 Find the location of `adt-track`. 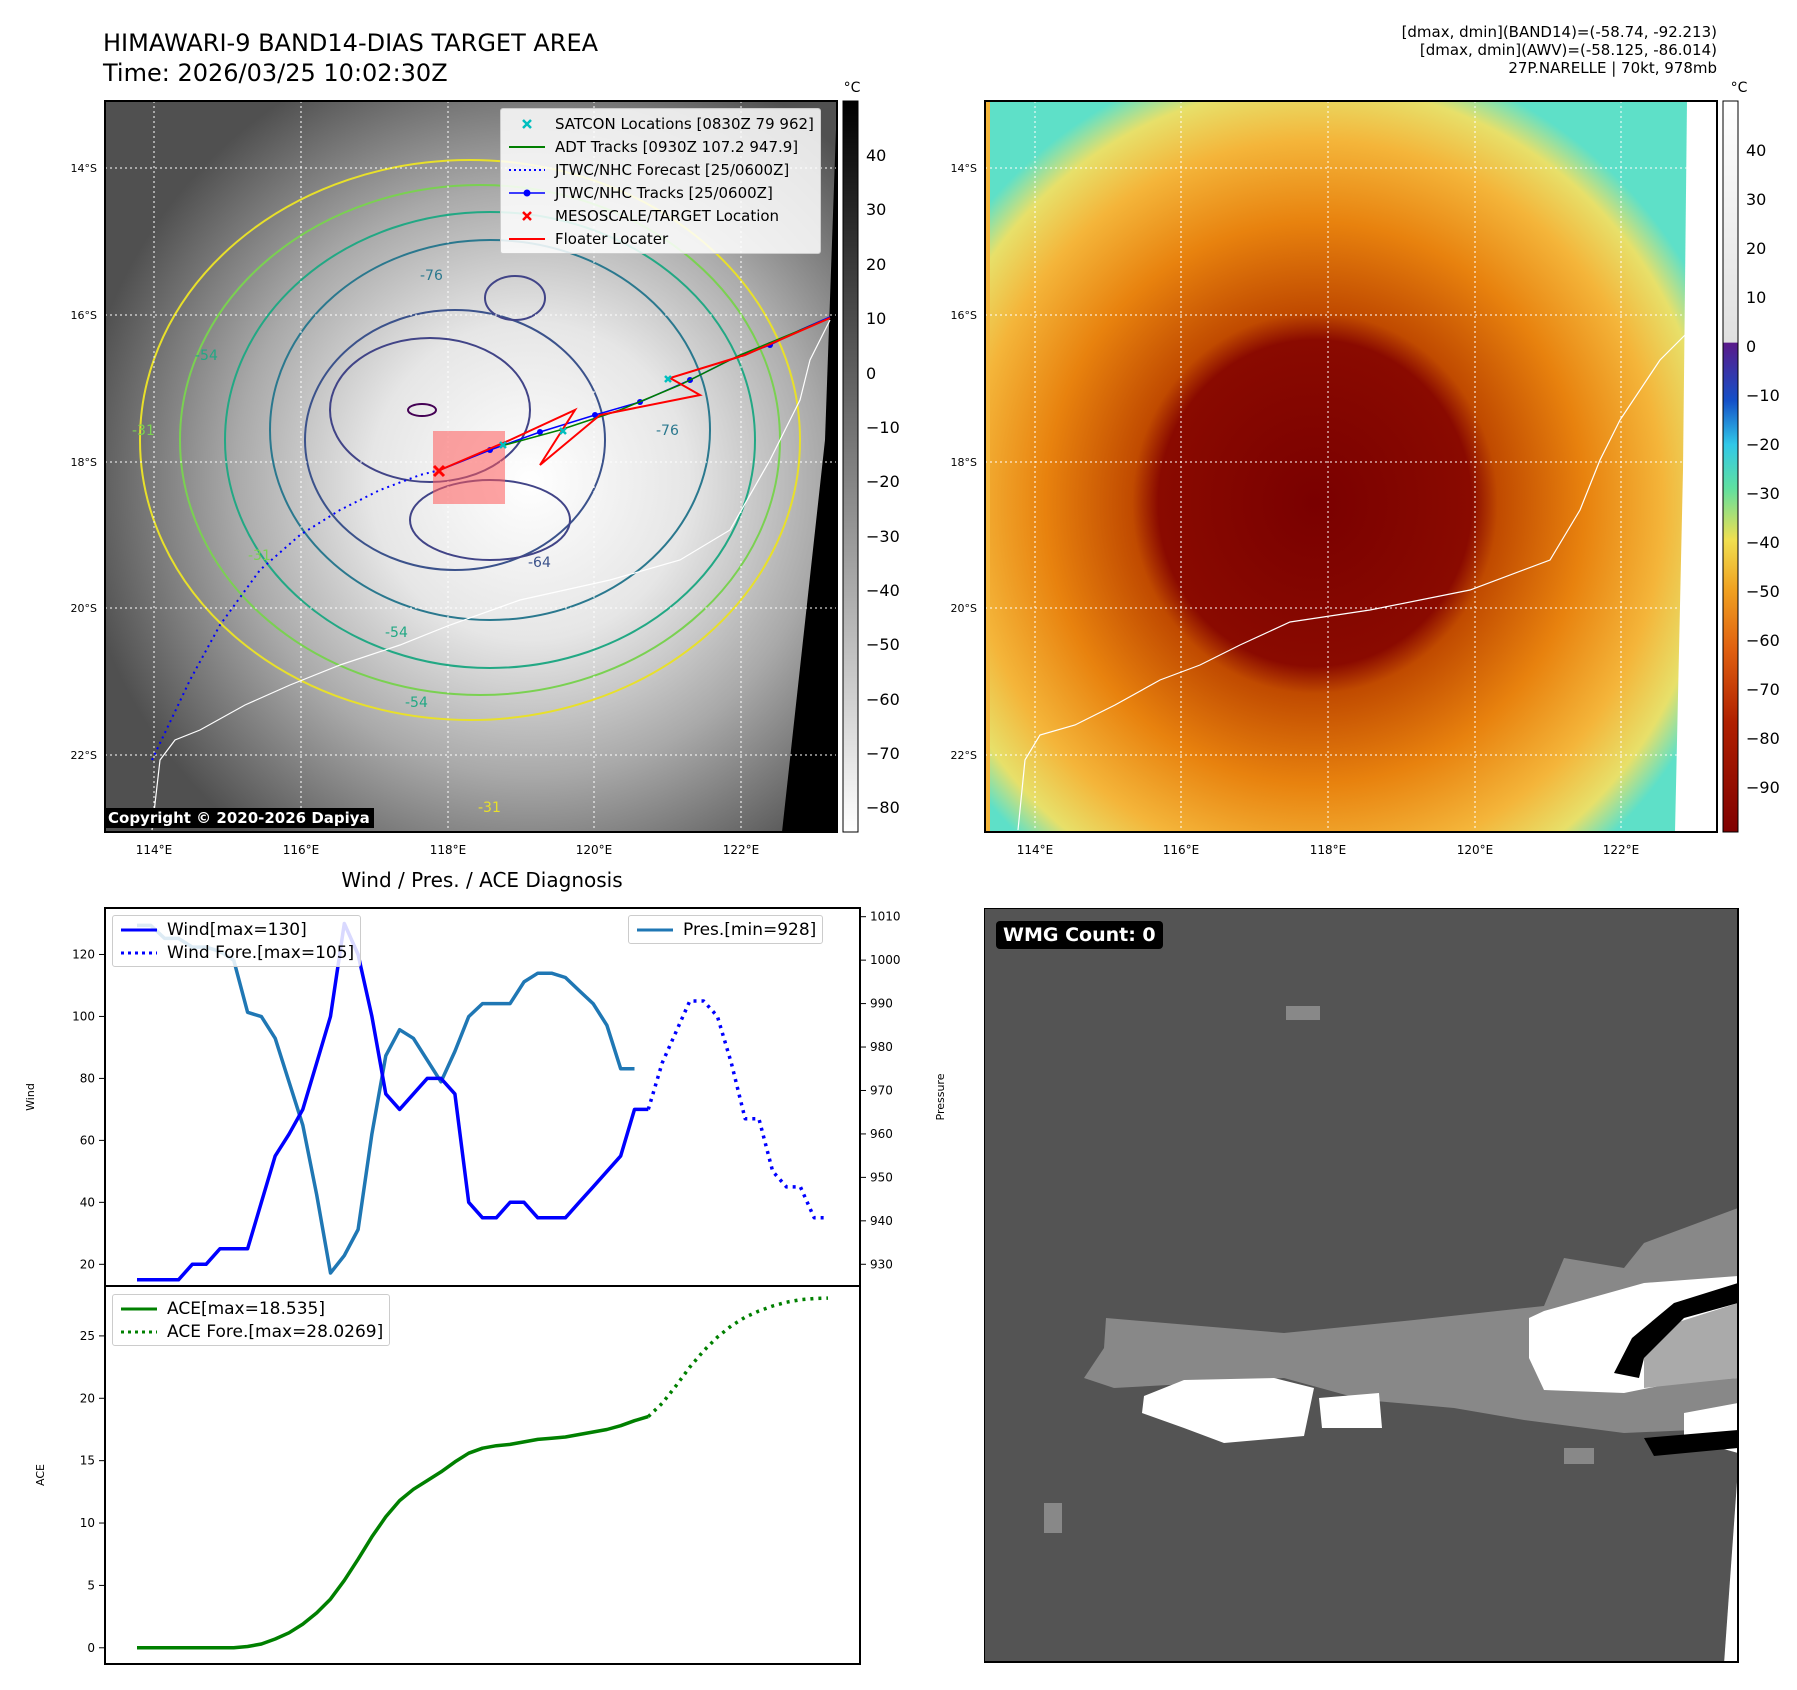

adt-track is located at coordinates (667, 381).